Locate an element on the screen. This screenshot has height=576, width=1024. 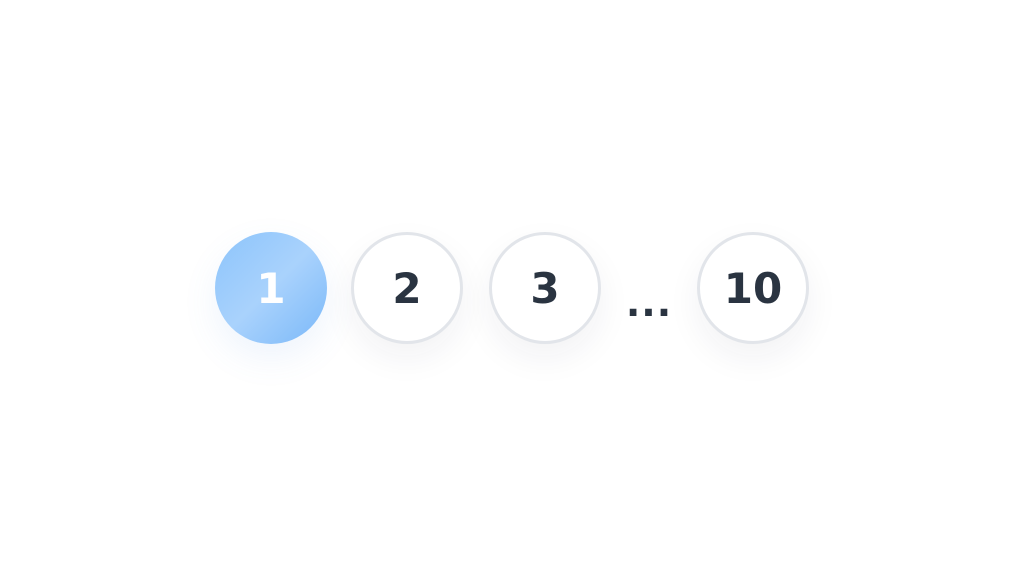
page-button-1: 1 is located at coordinates (271, 288).